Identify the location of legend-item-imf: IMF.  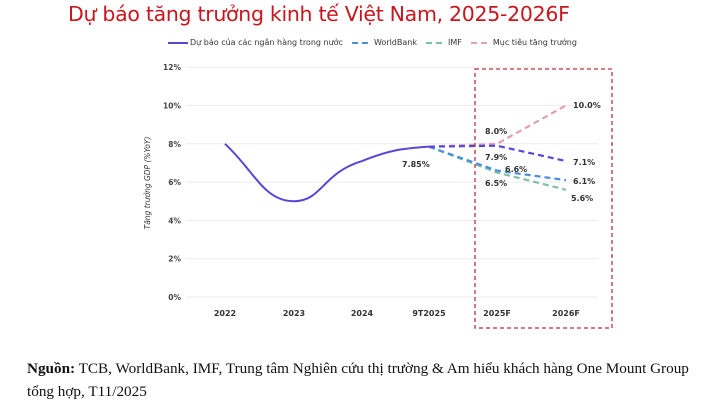
(443, 42).